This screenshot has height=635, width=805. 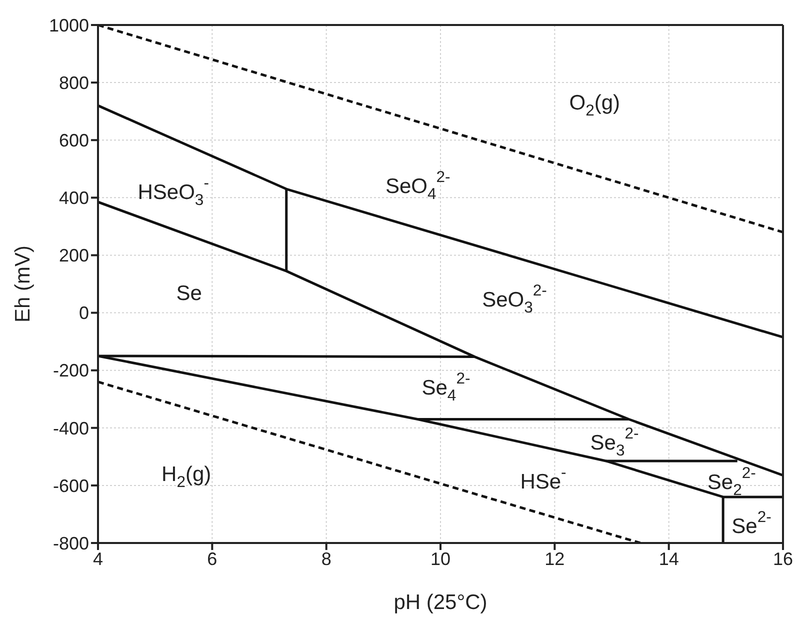 What do you see at coordinates (22, 284) in the screenshot?
I see `y-axis-title: Eh (mV)` at bounding box center [22, 284].